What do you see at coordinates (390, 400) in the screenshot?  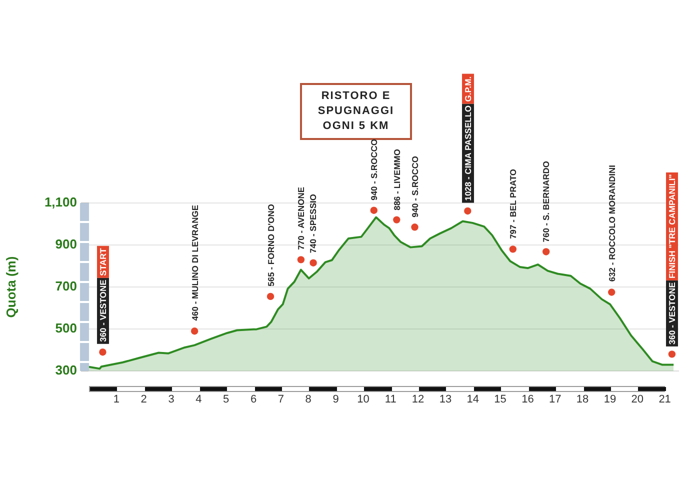 I see `x-tick-label: 11` at bounding box center [390, 400].